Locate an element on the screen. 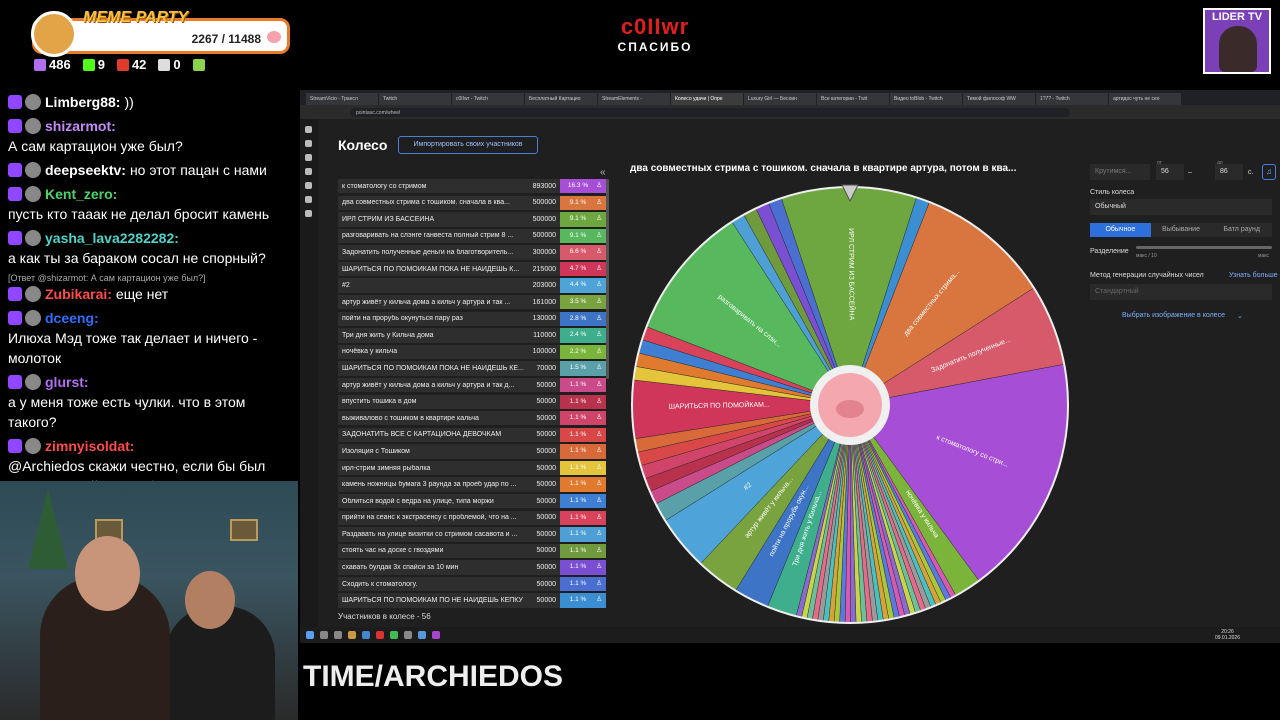 Image resolution: width=1280 pixels, height=720 pixels. mode-tab: Обычное is located at coordinates (1120, 230).